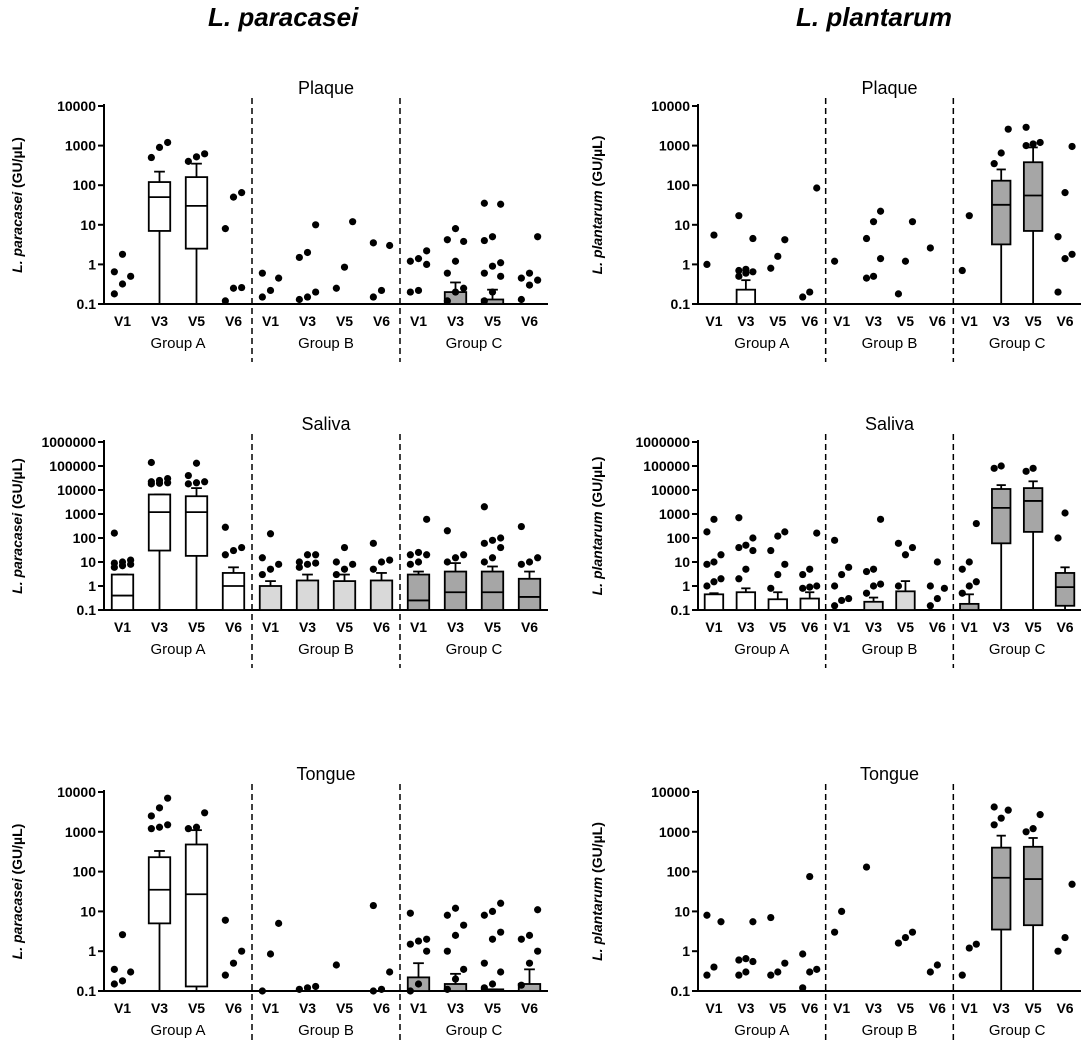 Image resolution: width=1084 pixels, height=1044 pixels. What do you see at coordinates (746, 562) in the screenshot?
I see `series-A-V3` at bounding box center [746, 562].